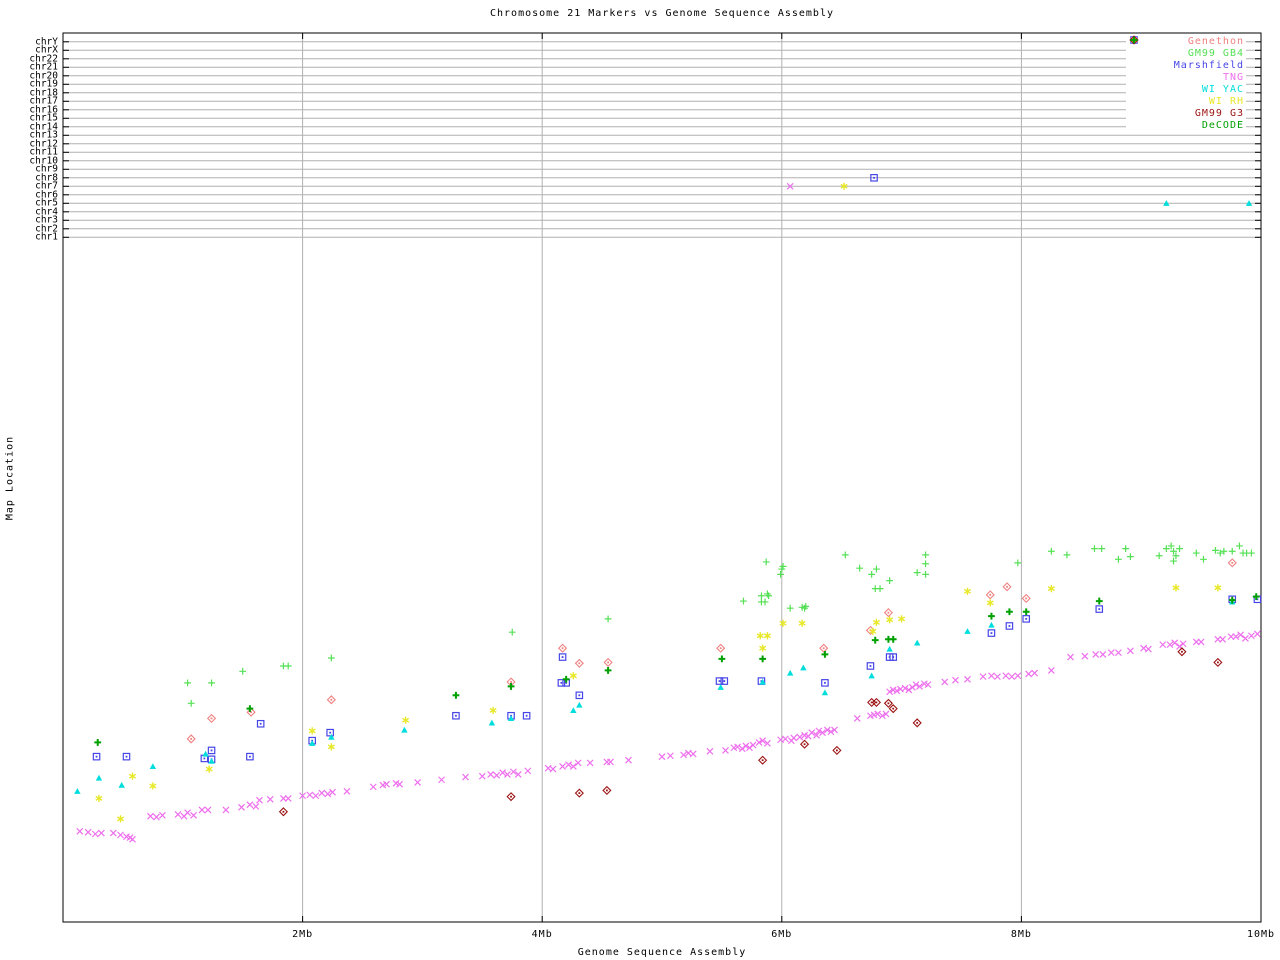  What do you see at coordinates (1222, 89) in the screenshot?
I see `legend-label-wiyac: WI YAC` at bounding box center [1222, 89].